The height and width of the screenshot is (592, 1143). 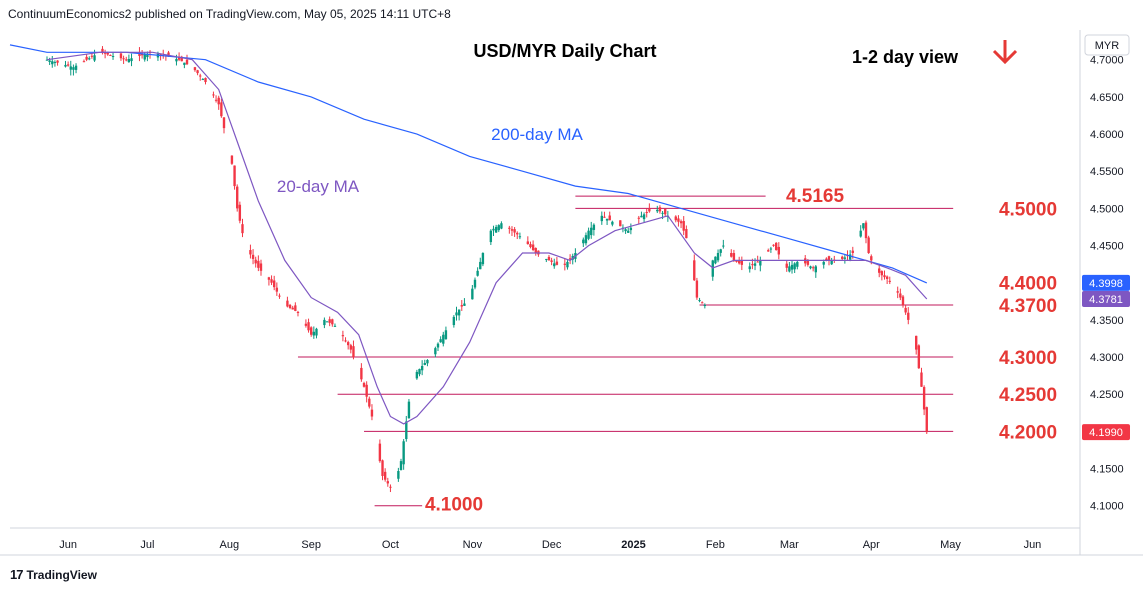 I want to click on y-tick-label: 4.1000, so click(x=1107, y=507).